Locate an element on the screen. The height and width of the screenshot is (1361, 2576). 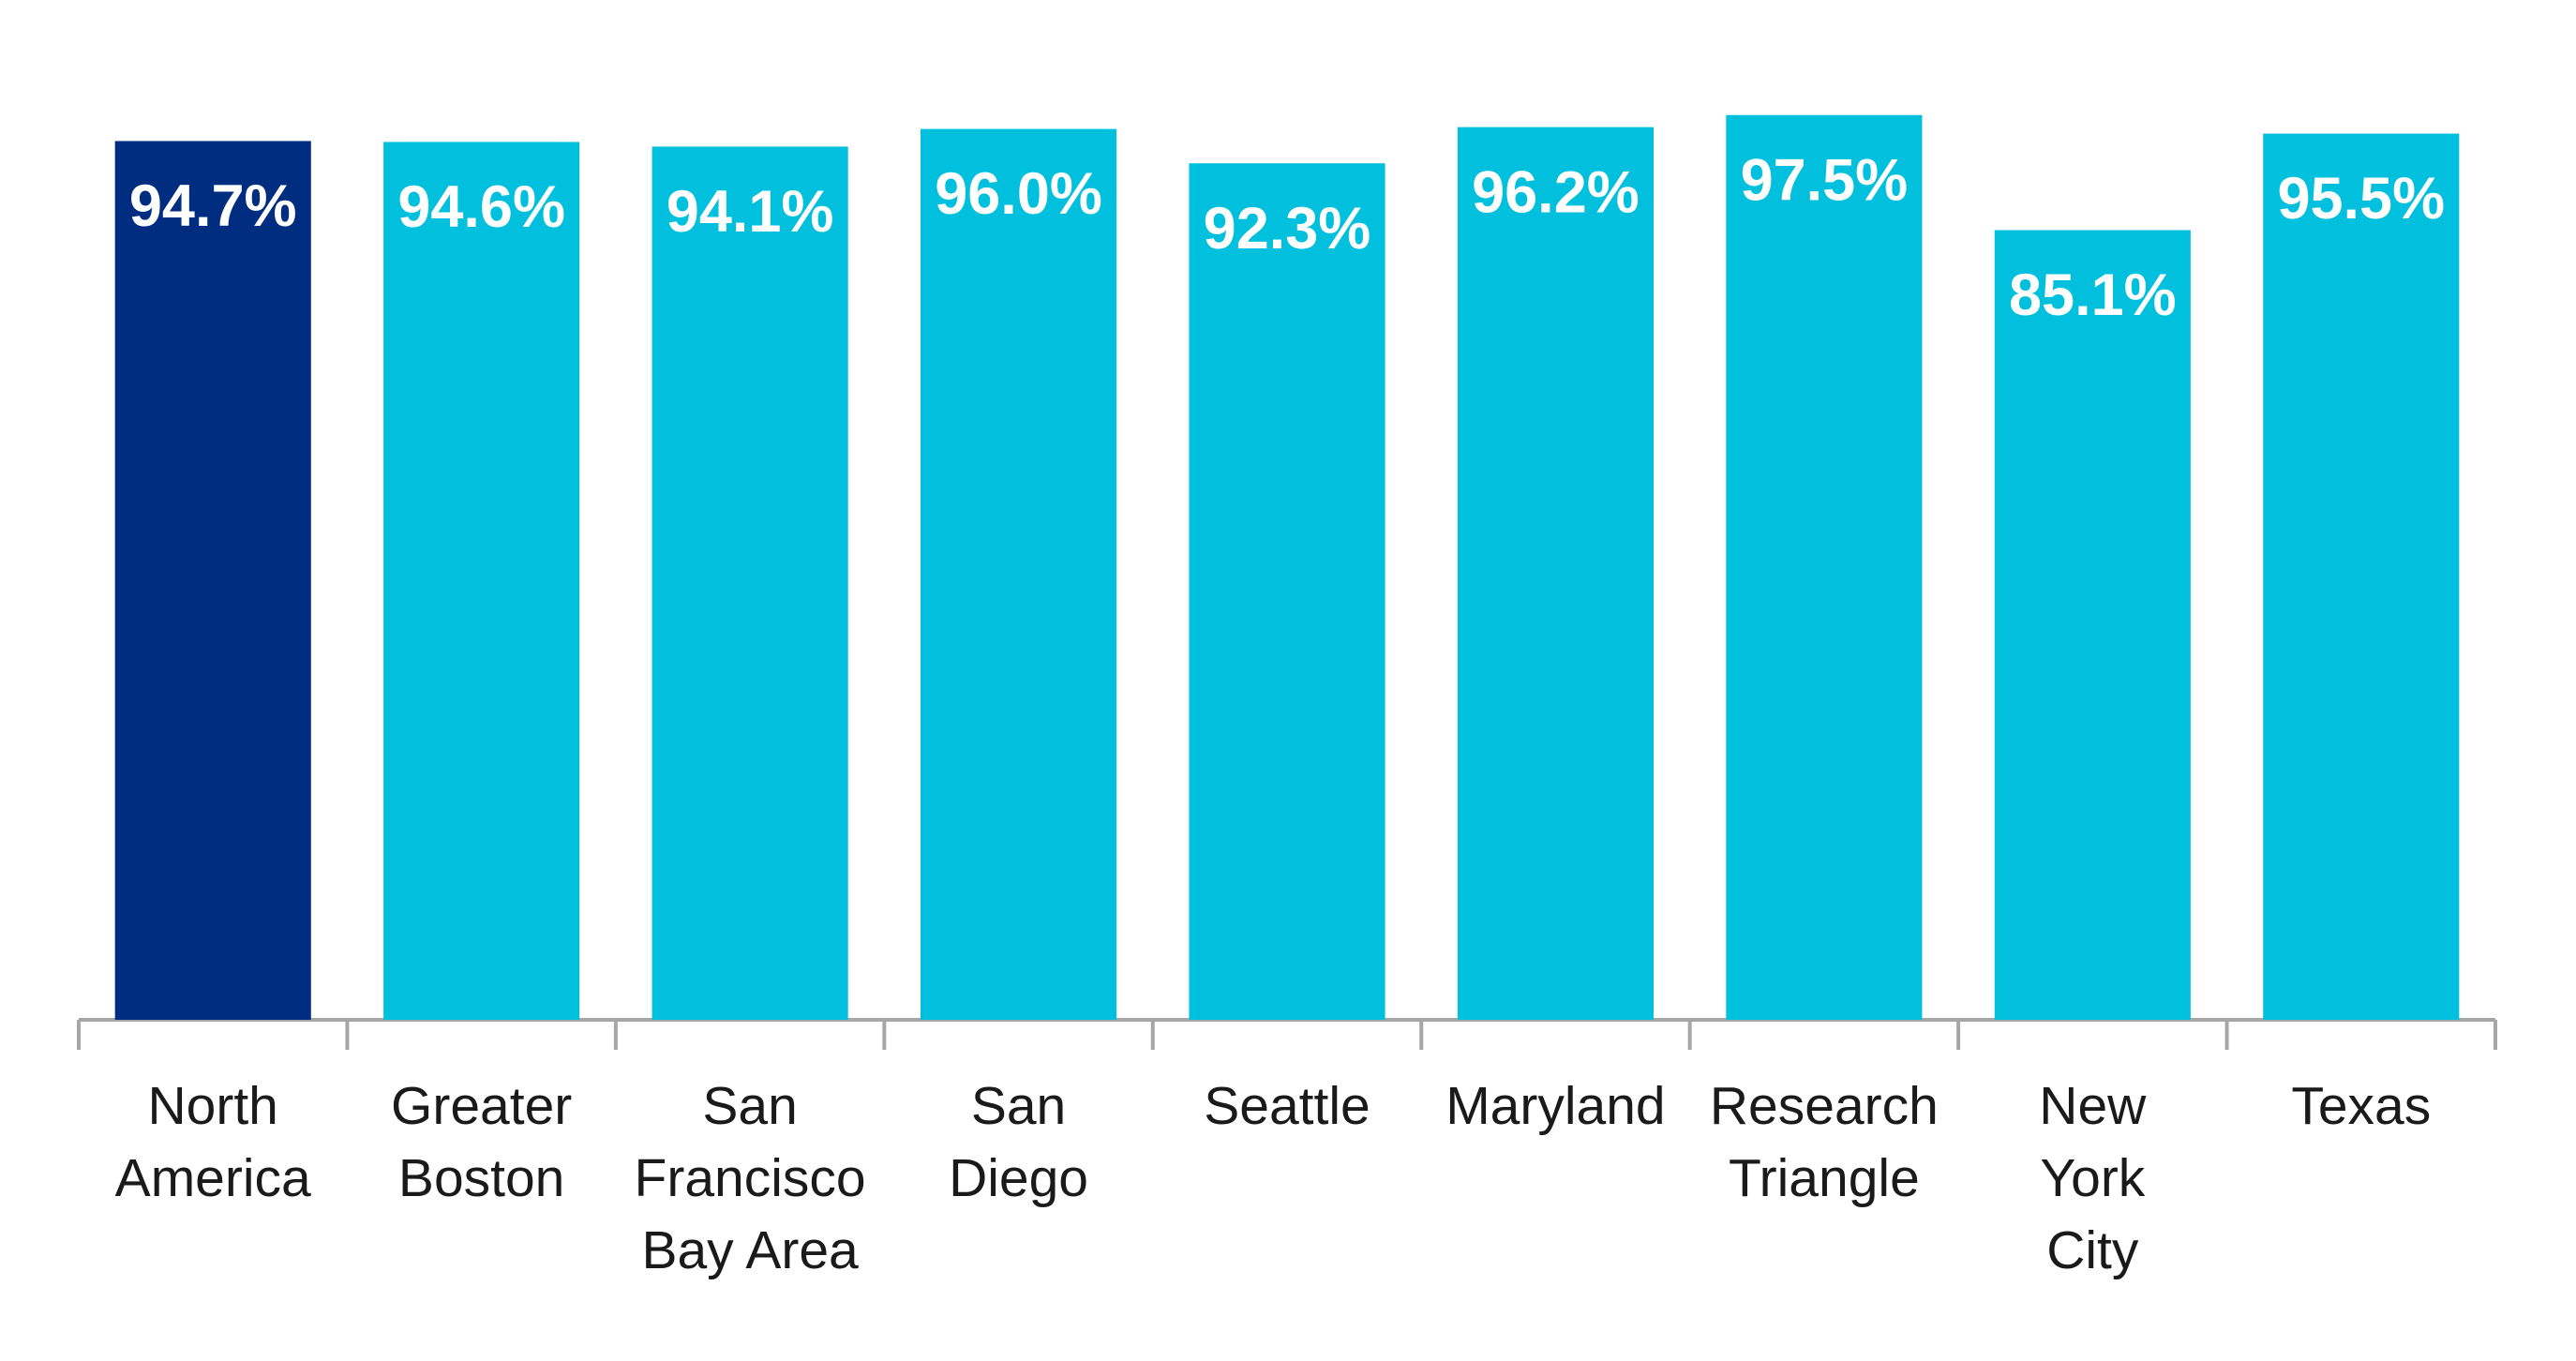
x-tick-label: Research Triangle is located at coordinates (1824, 1142).